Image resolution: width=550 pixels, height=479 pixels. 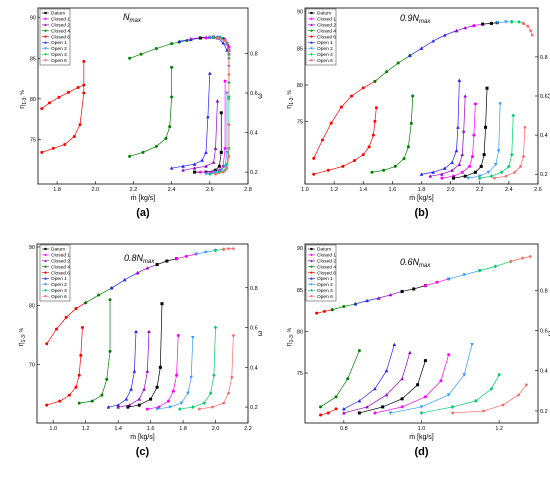 I want to click on x-tick-label: 1.0, so click(x=305, y=190).